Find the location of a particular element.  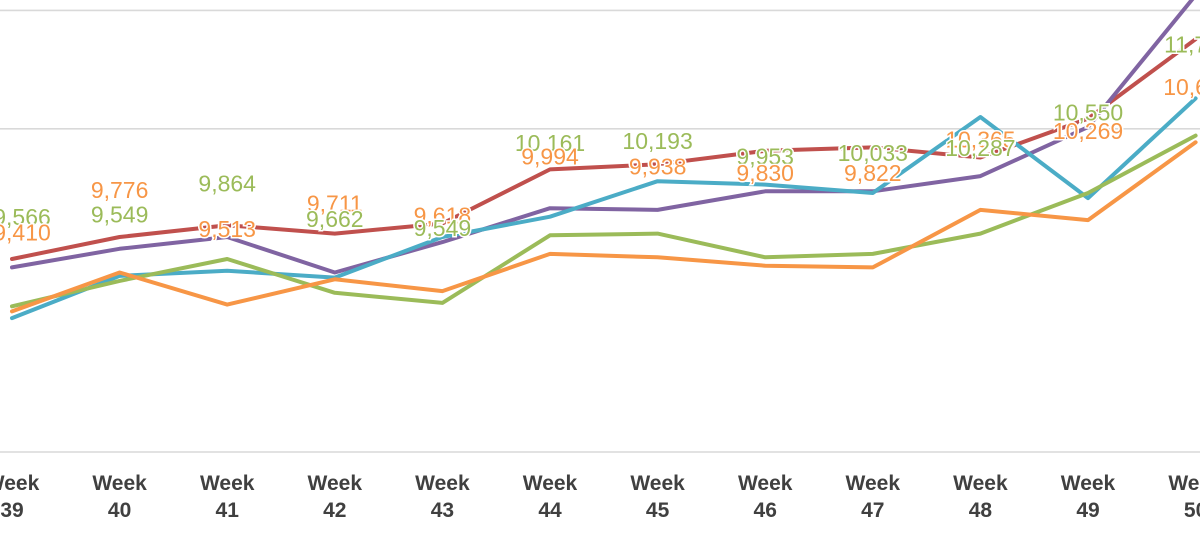

x-tick-label-line: 40 is located at coordinates (119, 510).